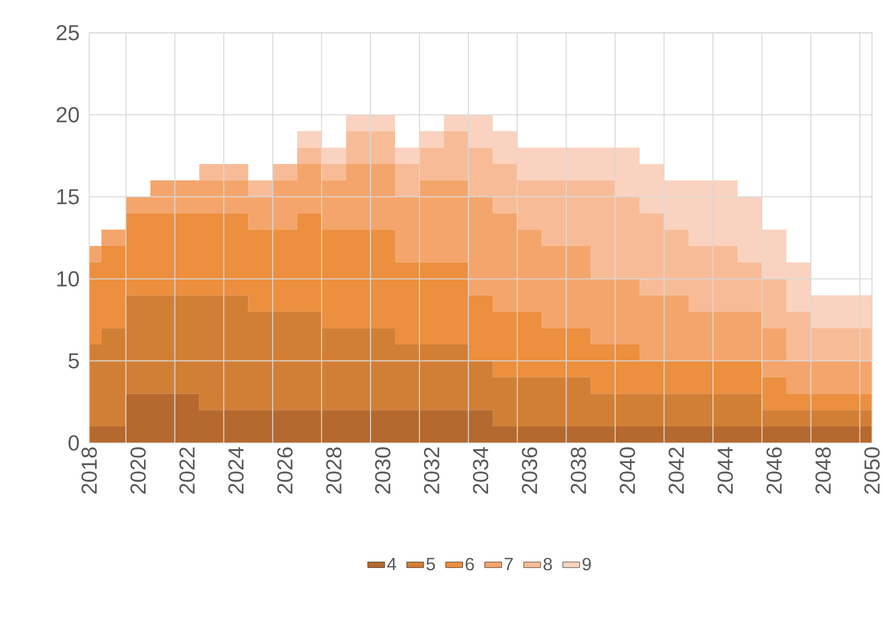 This screenshot has width=883, height=625. Describe the element at coordinates (391, 564) in the screenshot. I see `legend-label: 4` at that location.